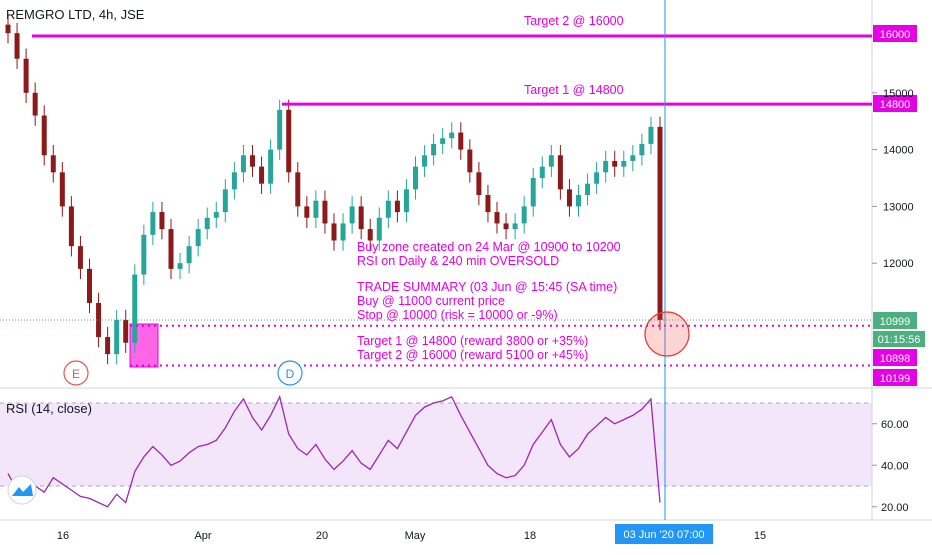 The width and height of the screenshot is (932, 555). I want to click on trade-target1-note: Target 1 @ 14800 (reward 3800 or +35%), so click(472, 341).